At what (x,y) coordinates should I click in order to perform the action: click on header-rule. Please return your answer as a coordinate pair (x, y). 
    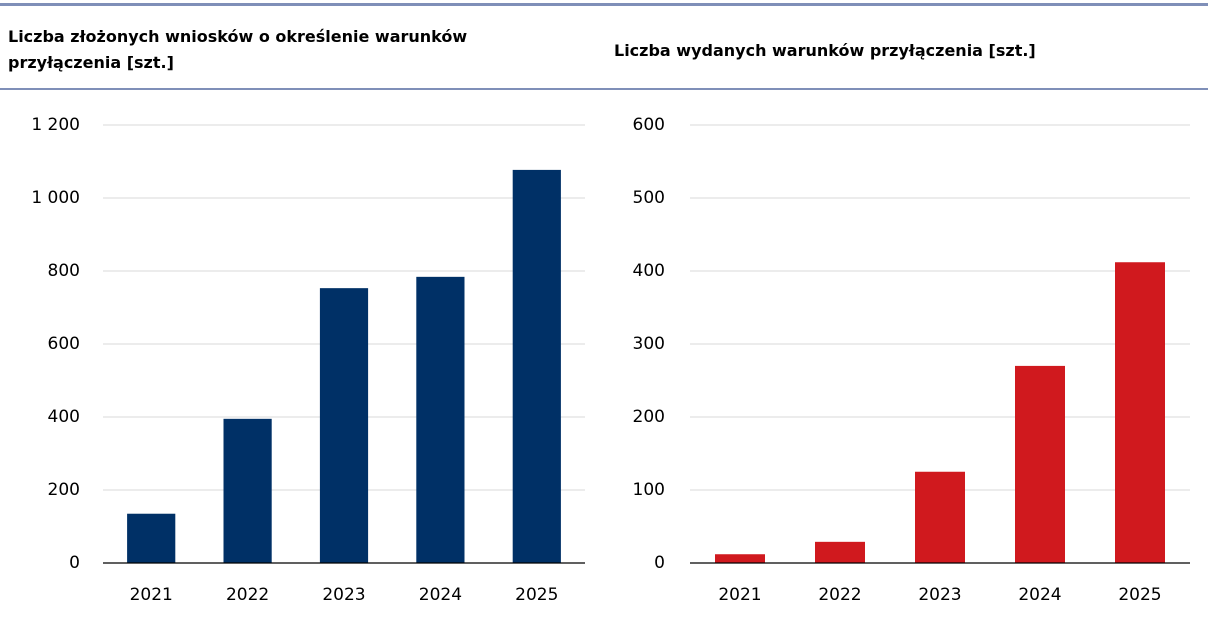
    Looking at the image, I should click on (604, 89).